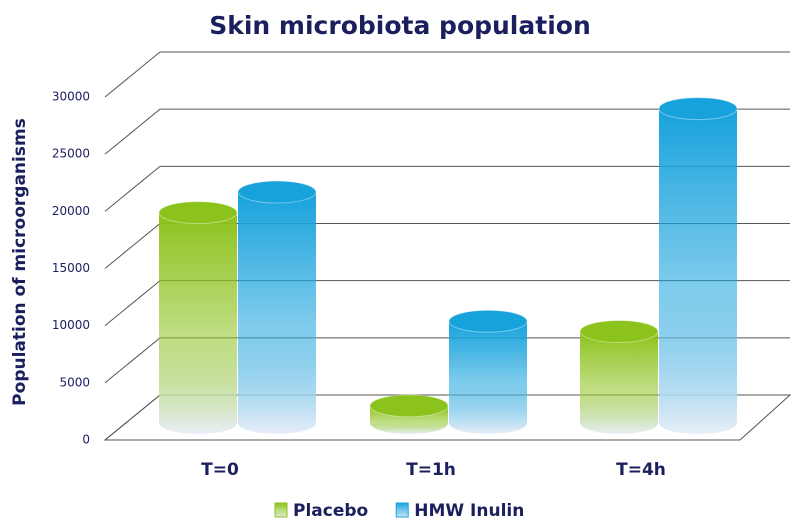 This screenshot has width=800, height=531. I want to click on x-tick-label: T=0, so click(220, 470).